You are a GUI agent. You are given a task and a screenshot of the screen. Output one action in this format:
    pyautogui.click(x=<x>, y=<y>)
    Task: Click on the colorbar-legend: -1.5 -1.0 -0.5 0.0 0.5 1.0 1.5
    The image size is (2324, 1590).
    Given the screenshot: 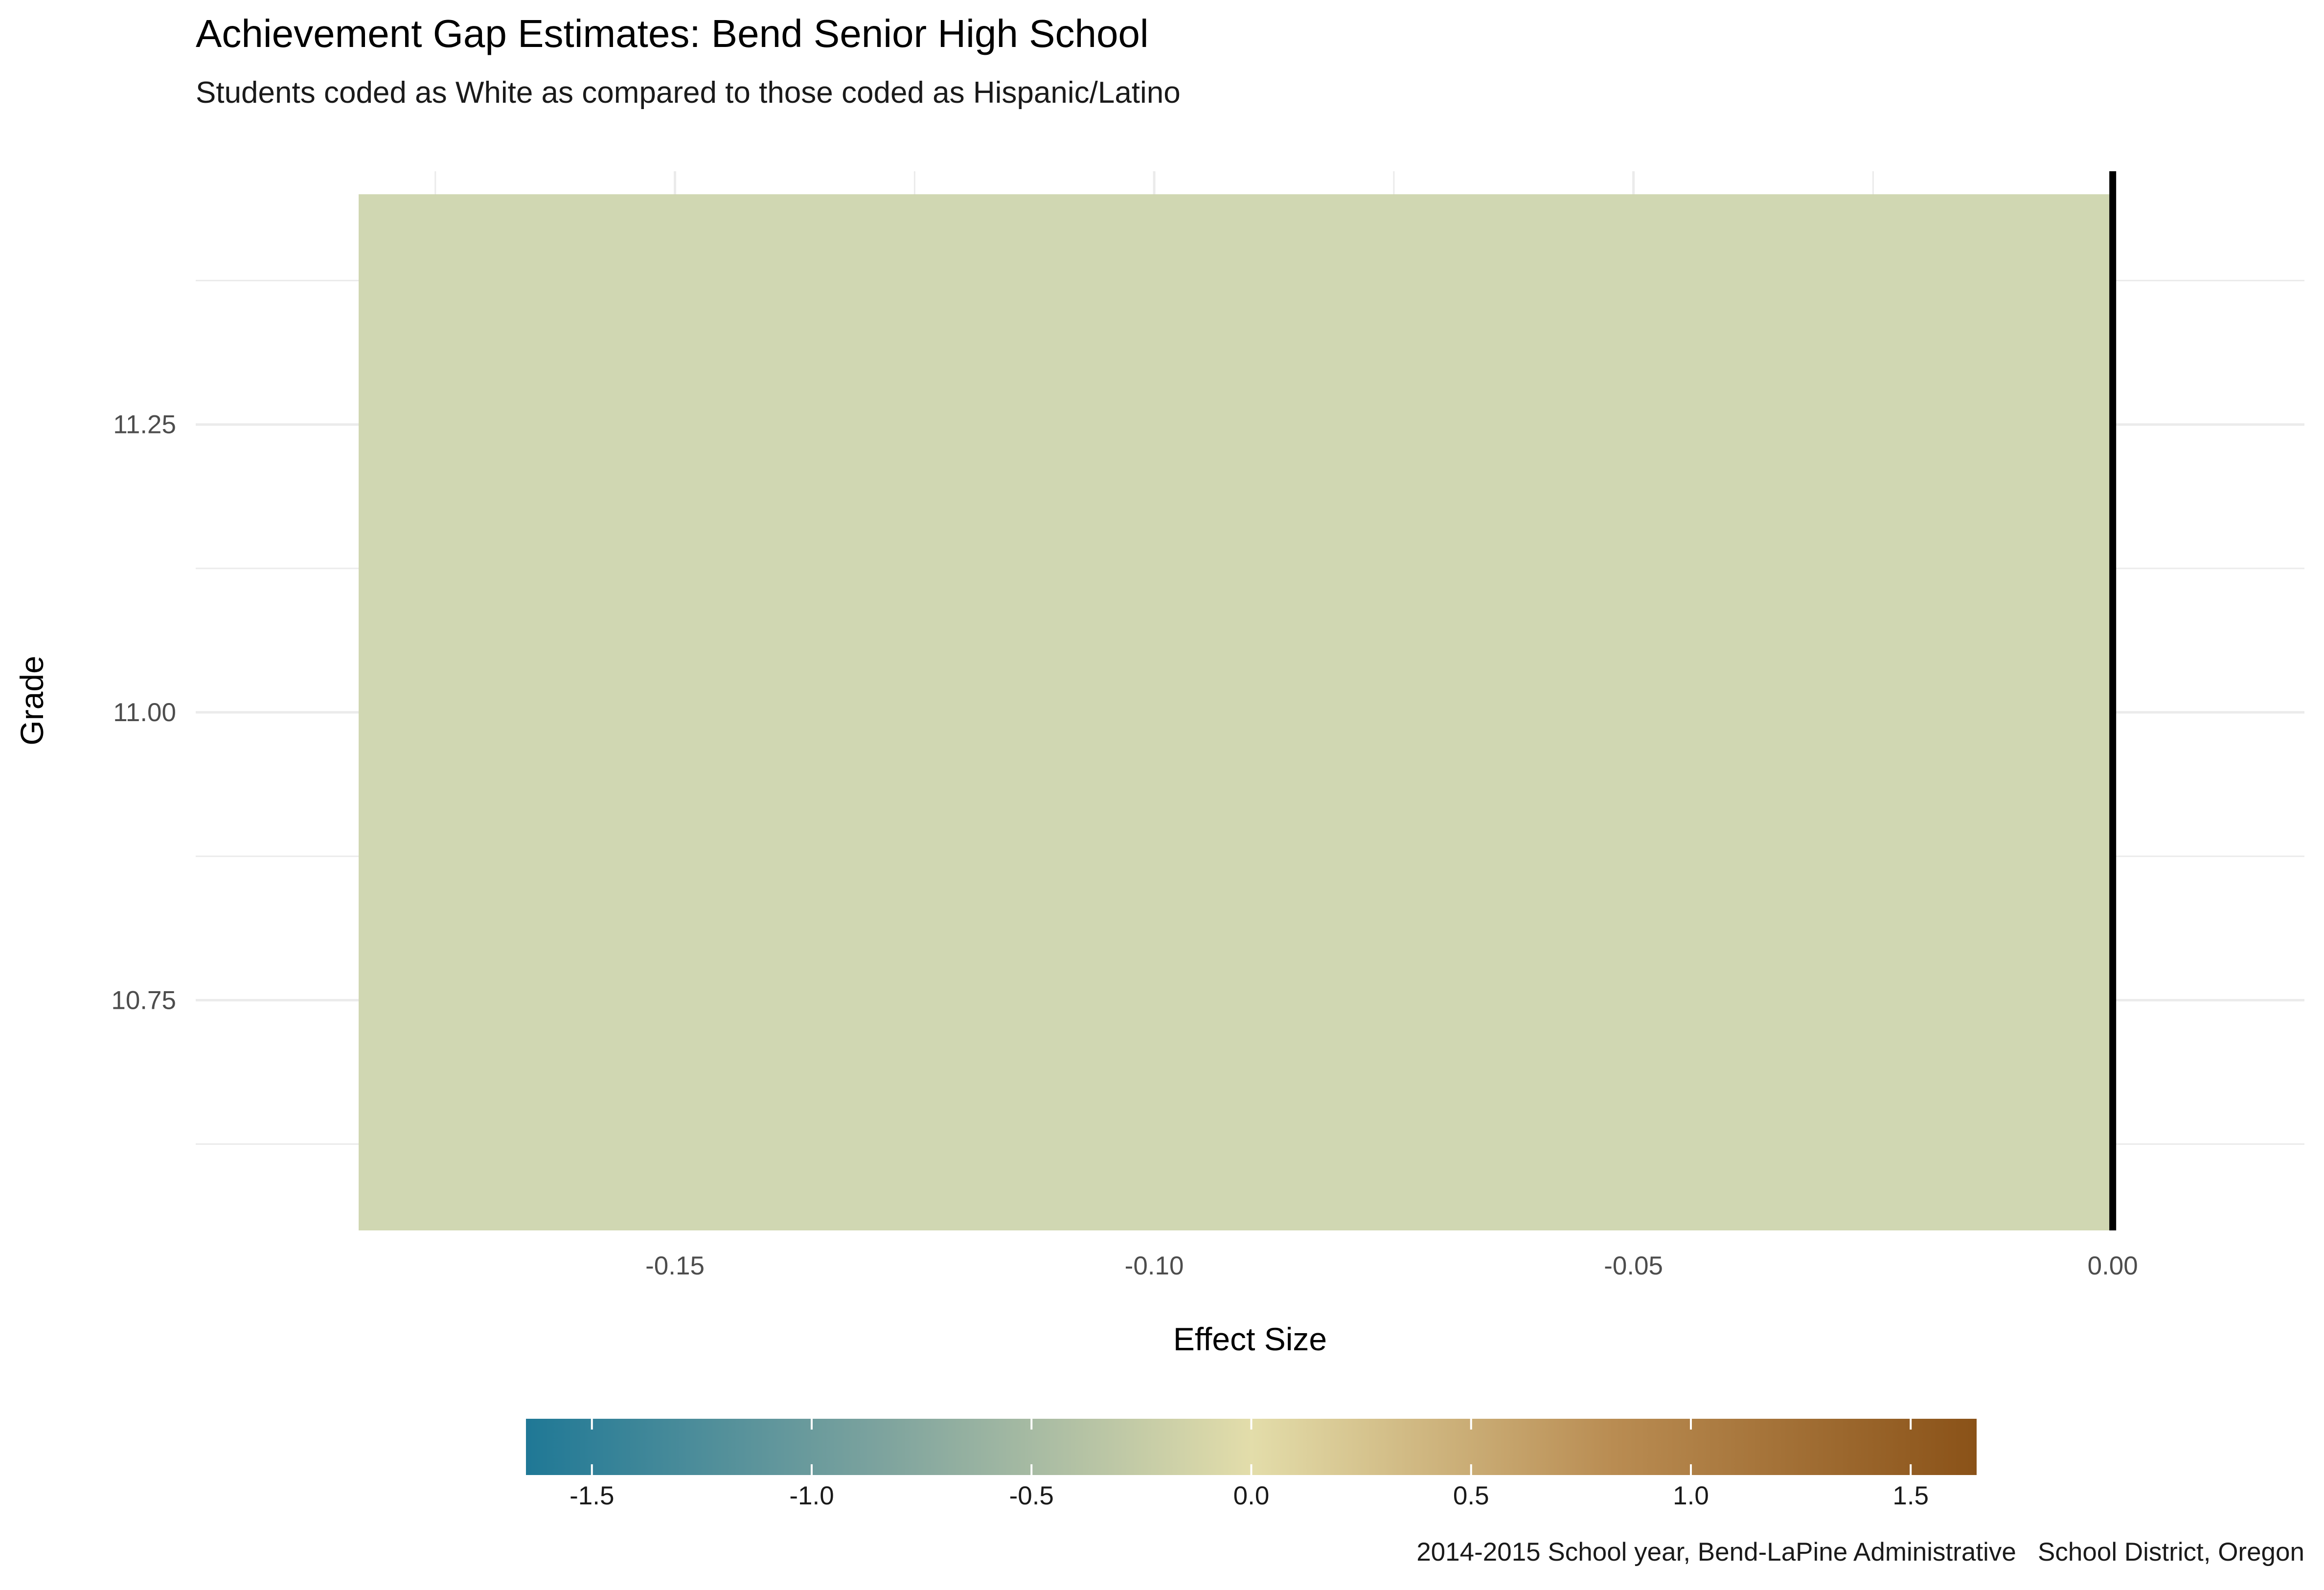 What is the action you would take?
    pyautogui.click(x=1251, y=1465)
    